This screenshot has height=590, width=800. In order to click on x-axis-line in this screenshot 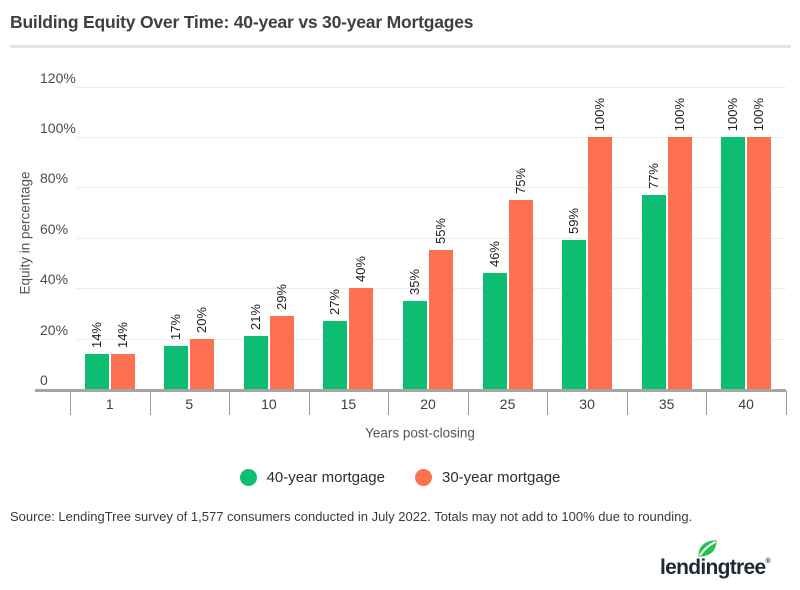, I will do `click(410, 390)`.